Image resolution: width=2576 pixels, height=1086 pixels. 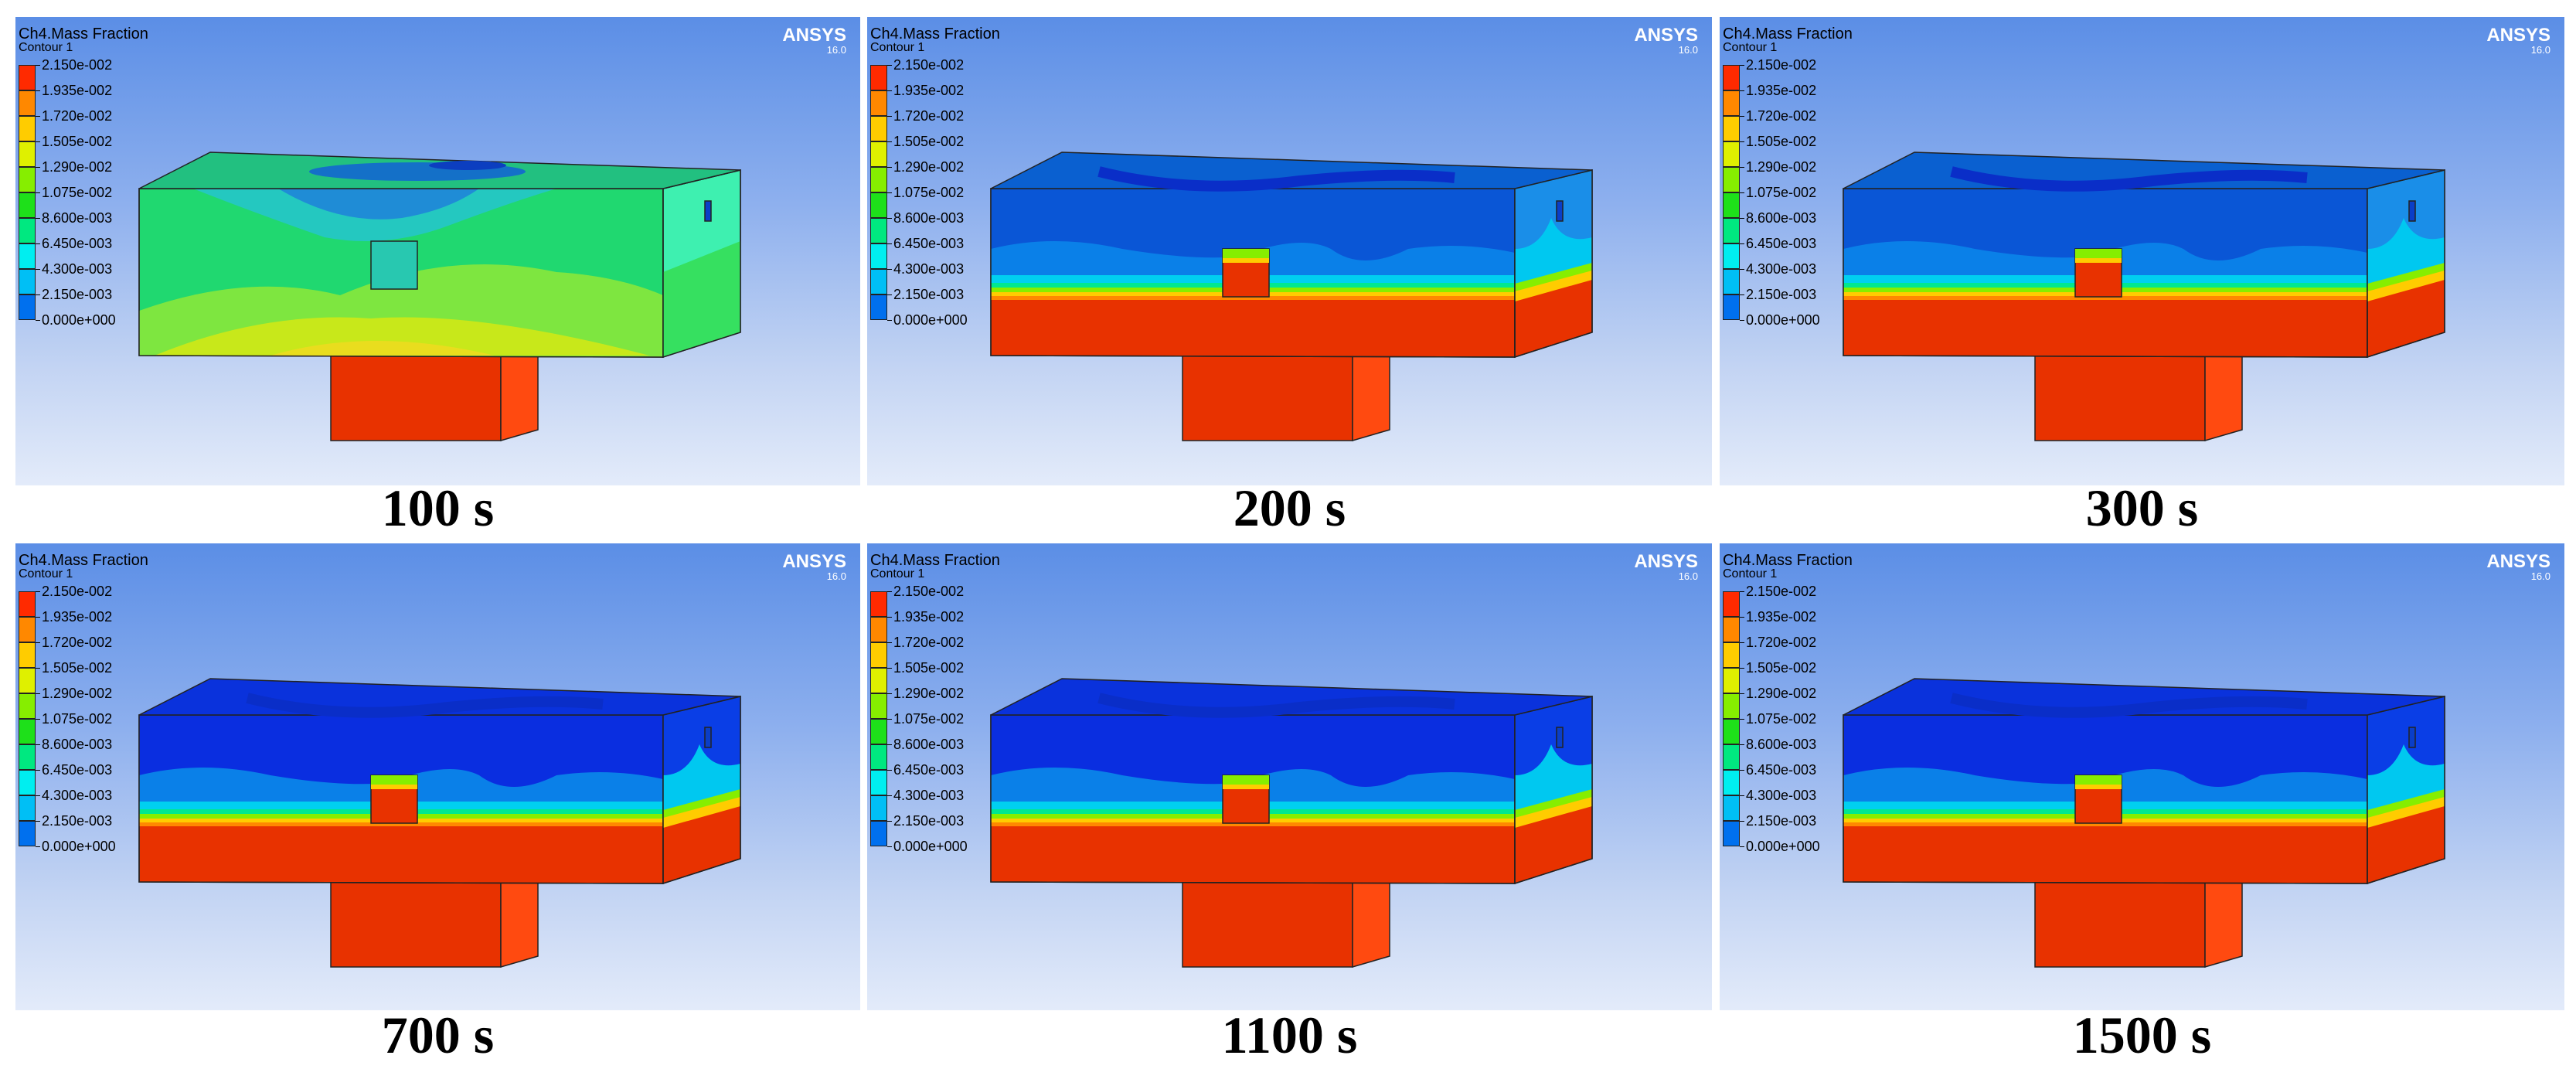 What do you see at coordinates (1781, 719) in the screenshot?
I see `legend-tick-label: 1.075e-002` at bounding box center [1781, 719].